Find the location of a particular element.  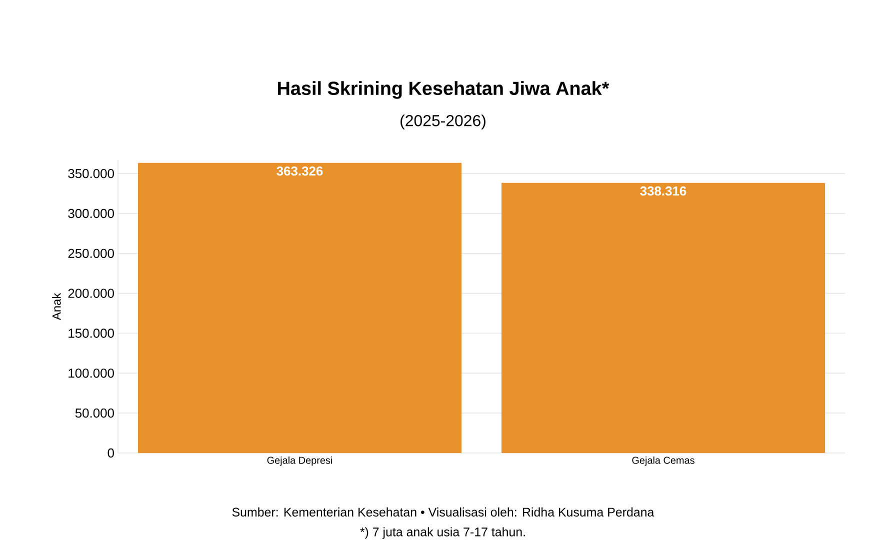

y-tick-label: 300.000 is located at coordinates (91, 213).